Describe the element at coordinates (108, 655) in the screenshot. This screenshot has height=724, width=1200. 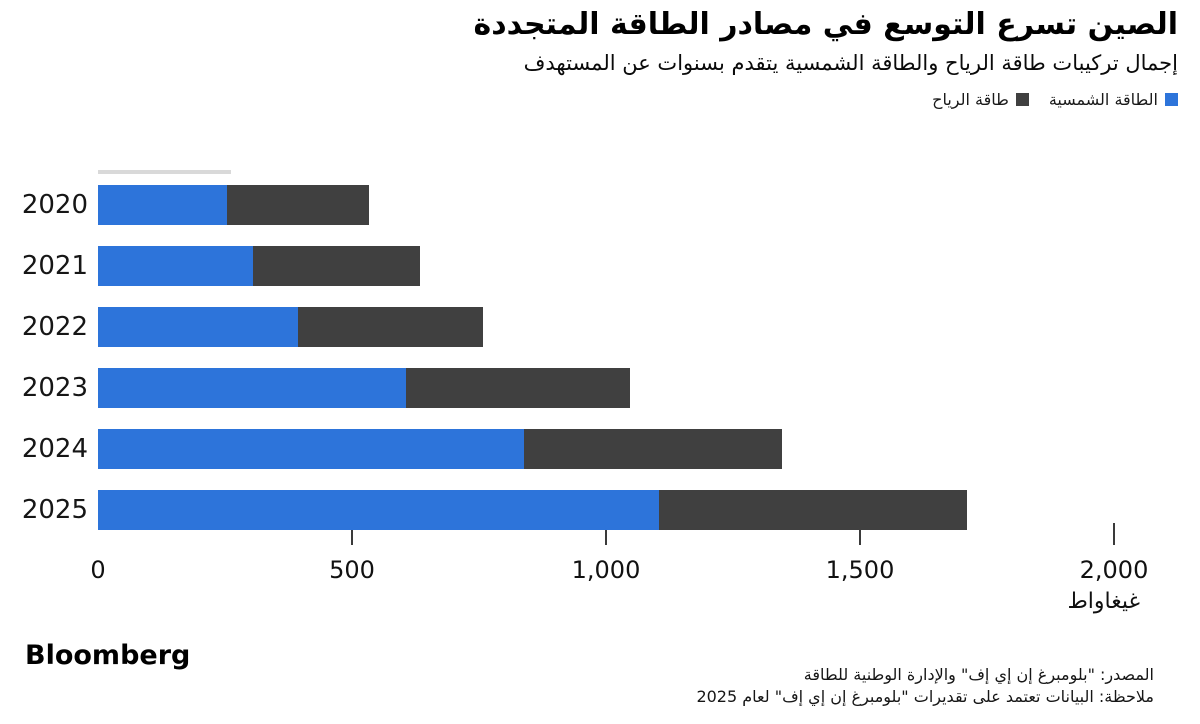
I see `bloomberg-logo: Bloomberg` at that location.